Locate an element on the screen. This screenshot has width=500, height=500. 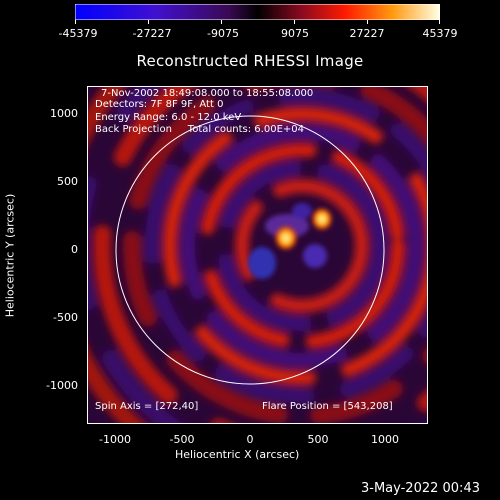
energy-range-text: Energy Range: 6.0 - 12.0 keV is located at coordinates (168, 117).